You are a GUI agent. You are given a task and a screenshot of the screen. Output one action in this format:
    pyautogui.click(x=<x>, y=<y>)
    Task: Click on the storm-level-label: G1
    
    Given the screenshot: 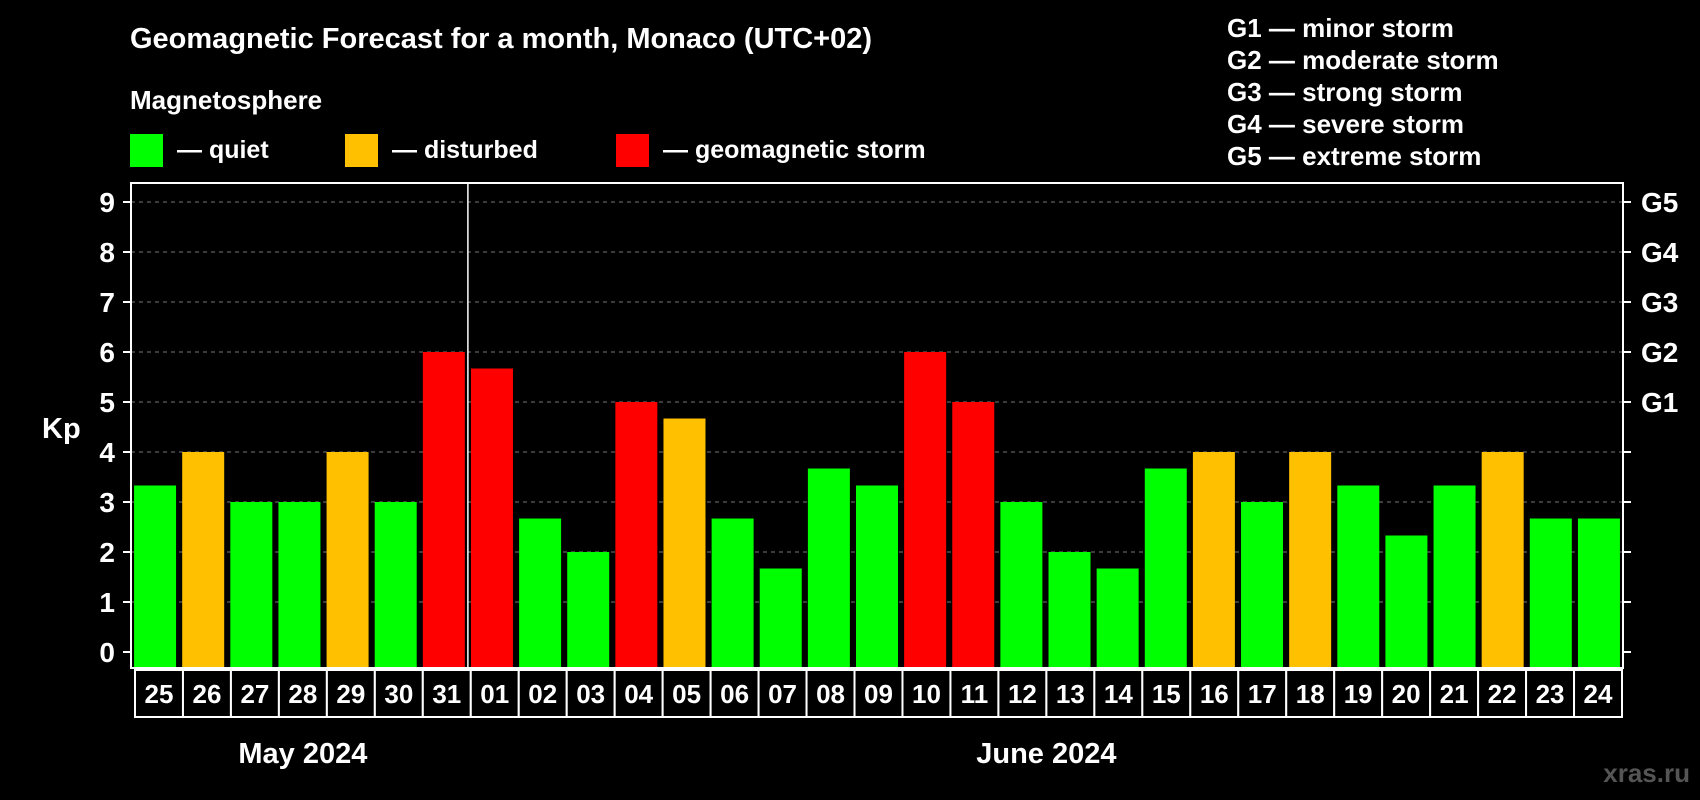 What is the action you would take?
    pyautogui.click(x=1659, y=402)
    